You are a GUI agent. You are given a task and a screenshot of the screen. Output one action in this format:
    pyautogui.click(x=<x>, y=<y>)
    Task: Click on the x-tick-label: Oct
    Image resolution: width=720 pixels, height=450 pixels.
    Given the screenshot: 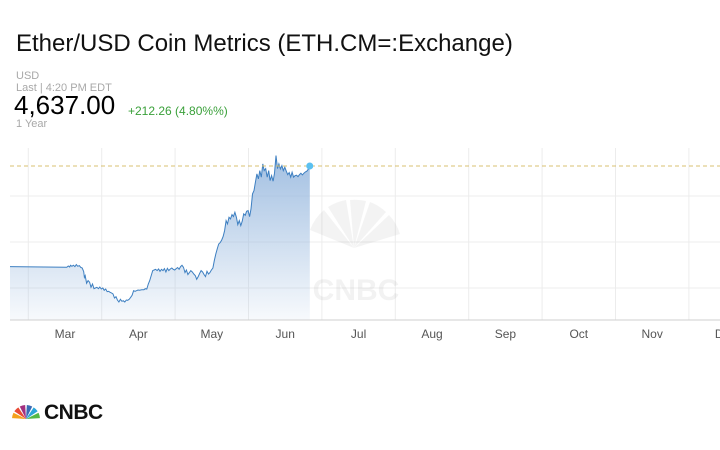 What is the action you would take?
    pyautogui.click(x=578, y=334)
    